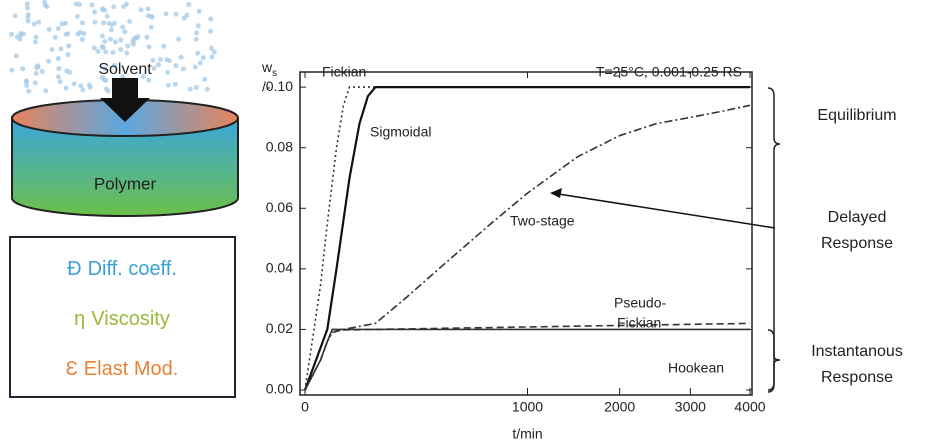 This screenshot has width=928, height=445. Describe the element at coordinates (72, 369) in the screenshot. I see `property-symbol: Ɛ` at that location.